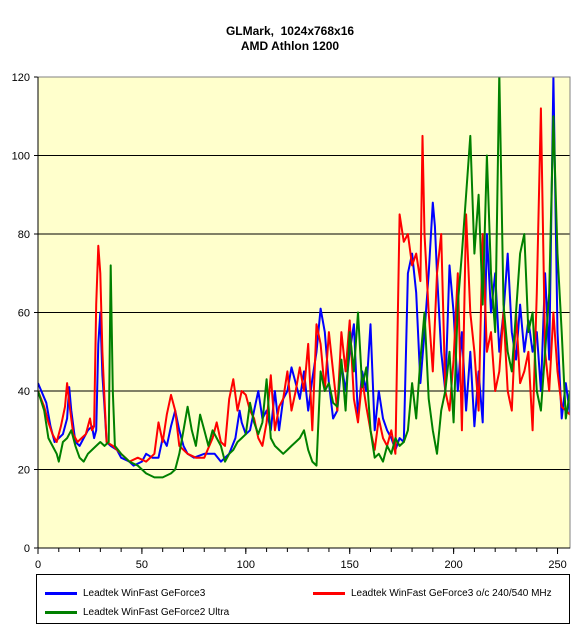  Describe the element at coordinates (21, 78) in the screenshot. I see `y-tick-label: 120` at that location.